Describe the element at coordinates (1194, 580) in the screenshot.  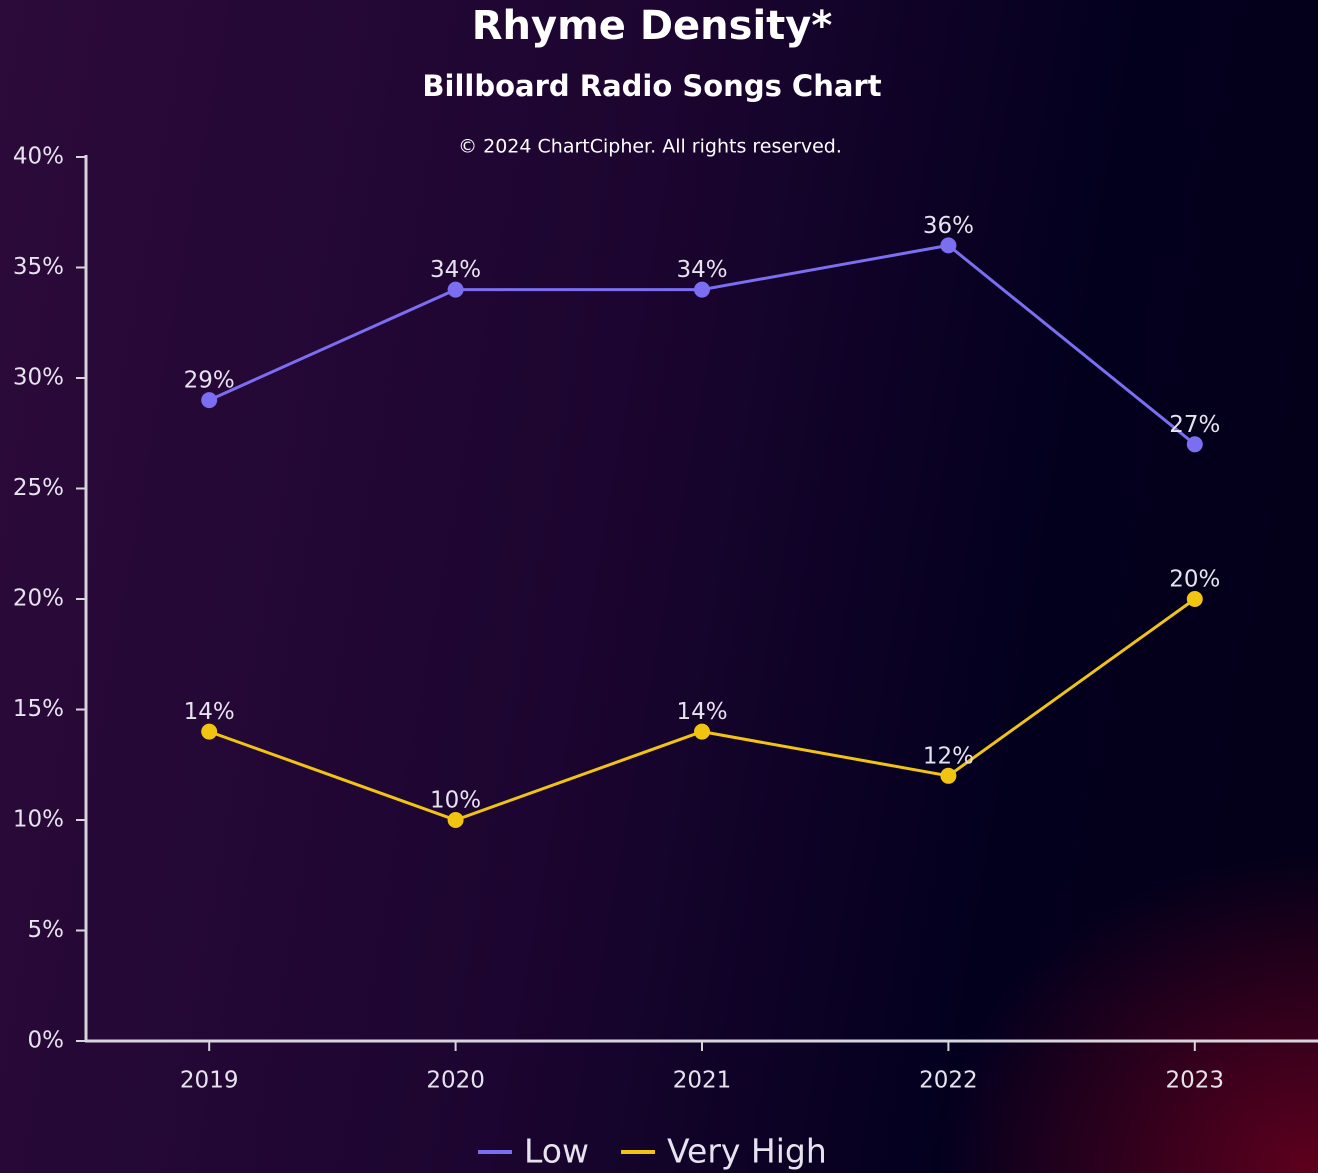
I see `data-label: 20%` at that location.